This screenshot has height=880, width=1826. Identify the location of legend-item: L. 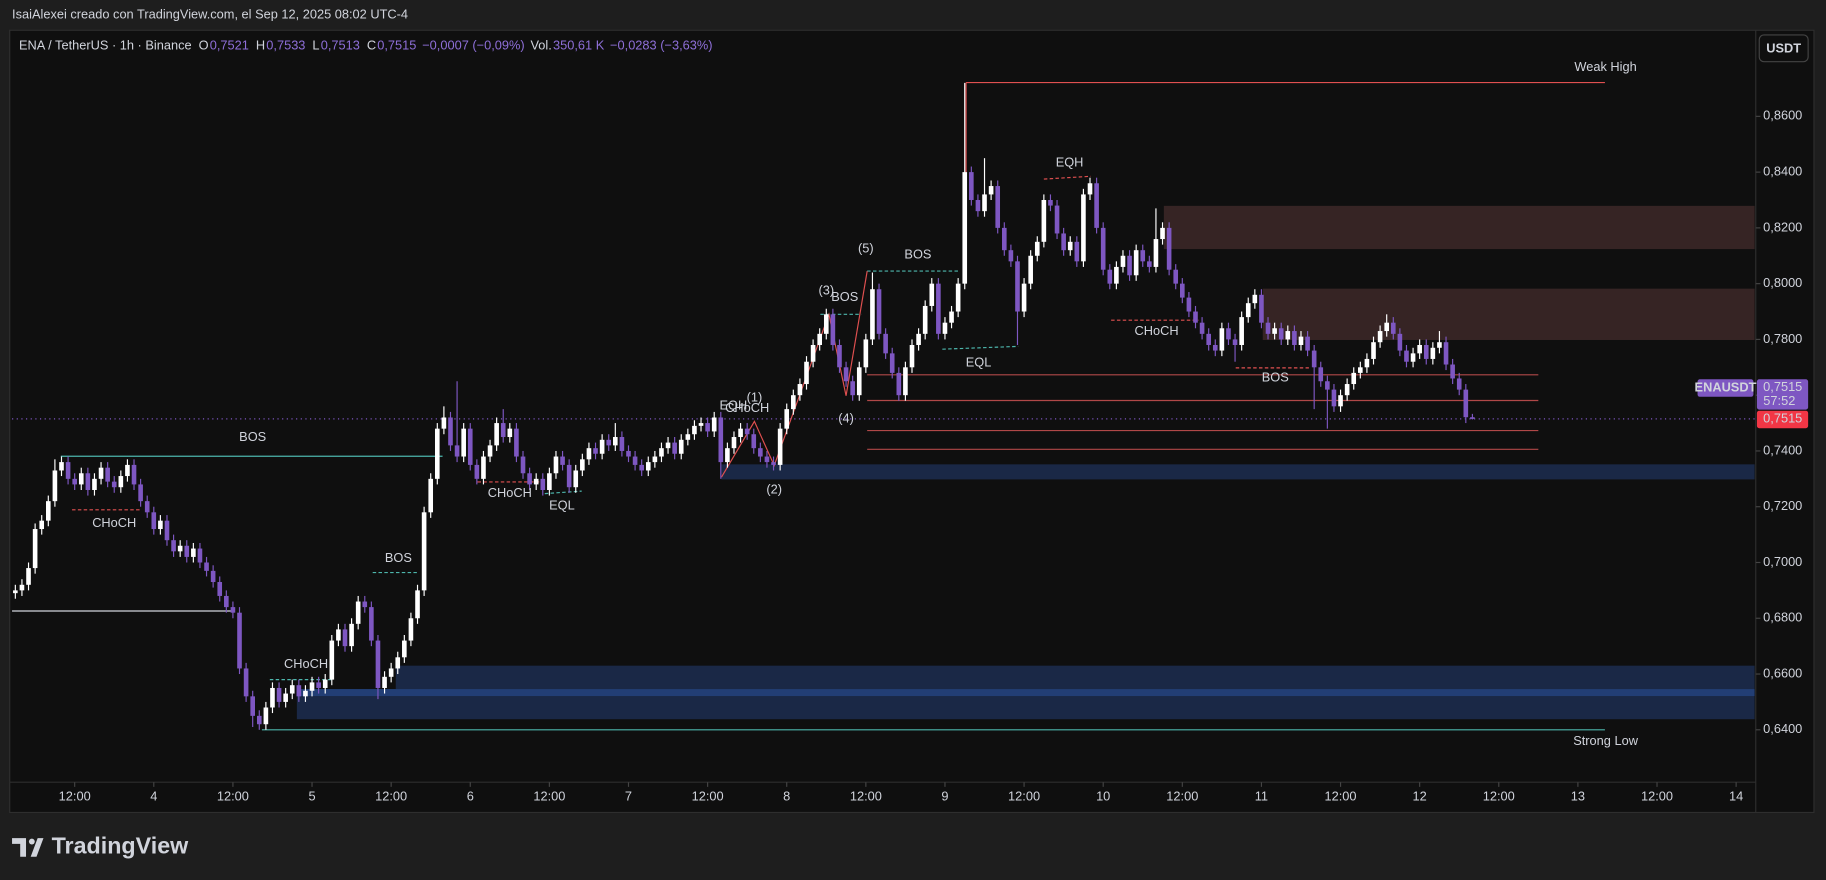
(315, 45).